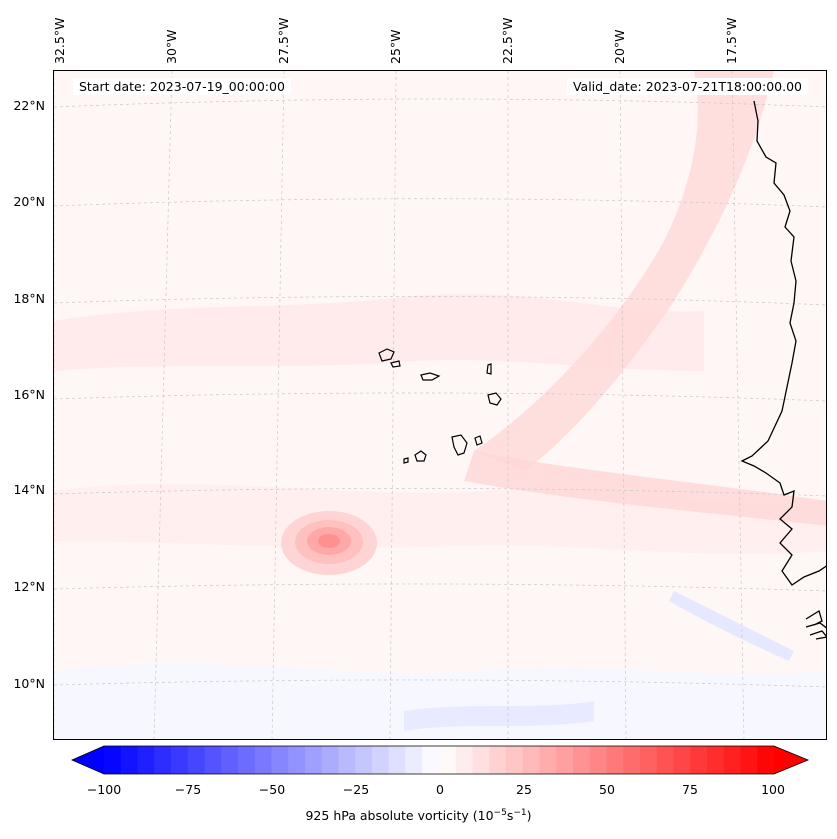 This screenshot has height=839, width=837. I want to click on lon-label-20w: 20°W, so click(619, 46).